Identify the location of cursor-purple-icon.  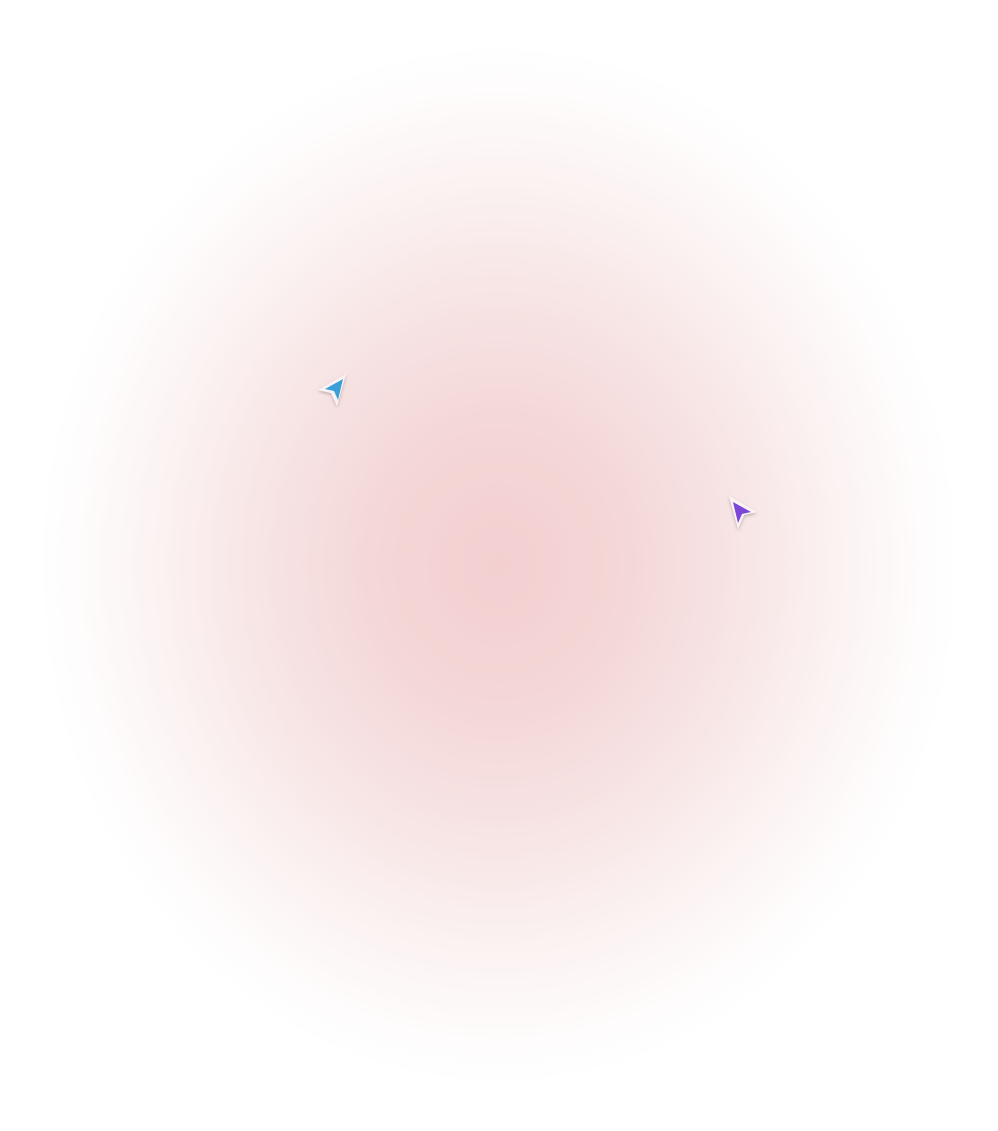
(743, 512).